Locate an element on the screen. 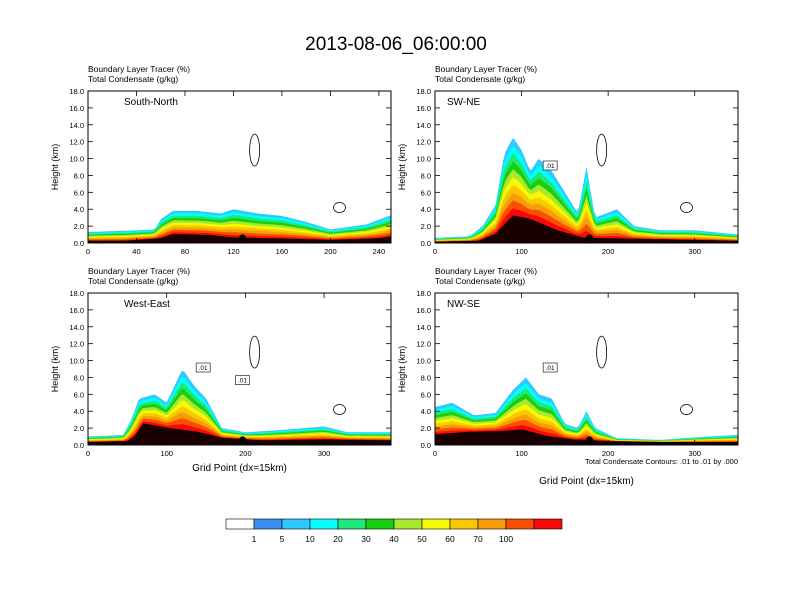 This screenshot has width=792, height=612. x-tick-label: 100 is located at coordinates (521, 453).